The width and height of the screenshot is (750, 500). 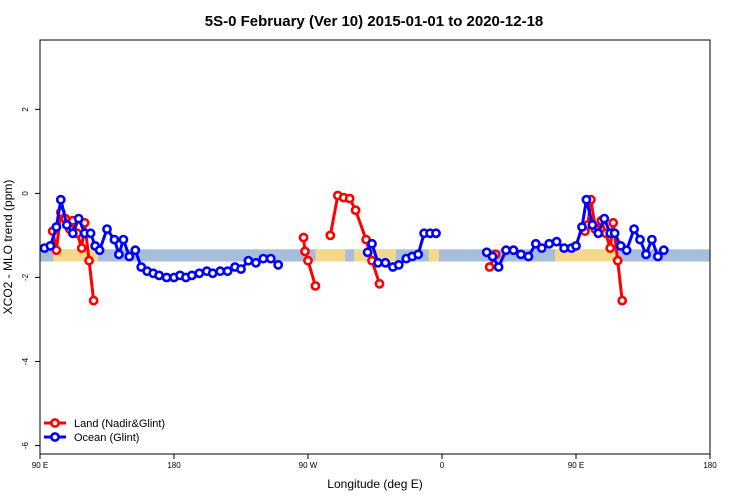 What do you see at coordinates (25, 277) in the screenshot?
I see `y-tick-label-2: -2` at bounding box center [25, 277].